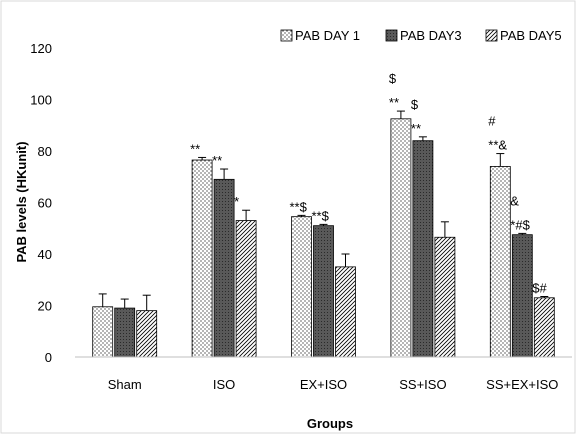 Image resolution: width=576 pixels, height=439 pixels. What do you see at coordinates (286, 35) in the screenshot?
I see `legend-swatch-day1` at bounding box center [286, 35].